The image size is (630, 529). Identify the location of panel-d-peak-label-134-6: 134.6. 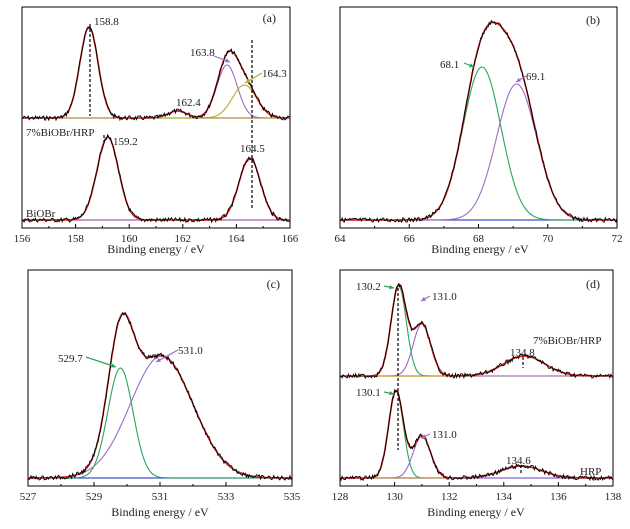
(518, 461).